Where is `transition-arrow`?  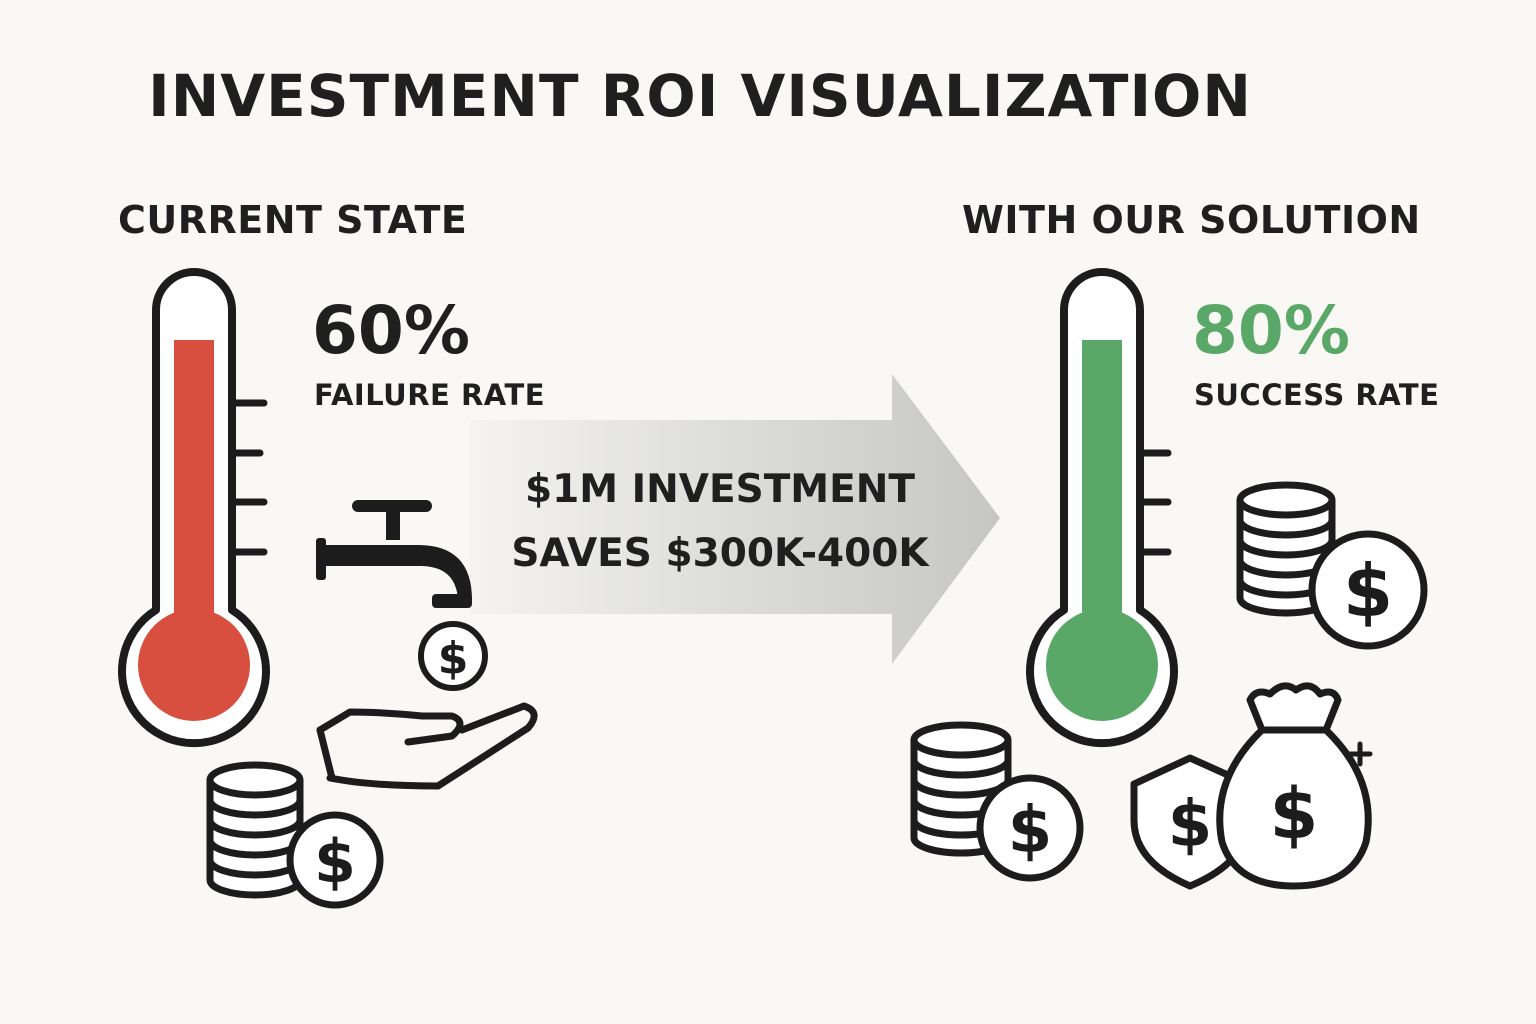
transition-arrow is located at coordinates (735, 519).